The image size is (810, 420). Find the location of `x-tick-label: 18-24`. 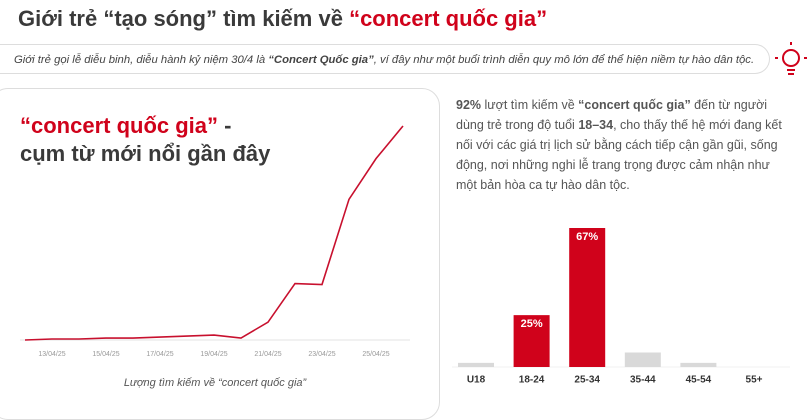

x-tick-label: 18-24 is located at coordinates (532, 380).